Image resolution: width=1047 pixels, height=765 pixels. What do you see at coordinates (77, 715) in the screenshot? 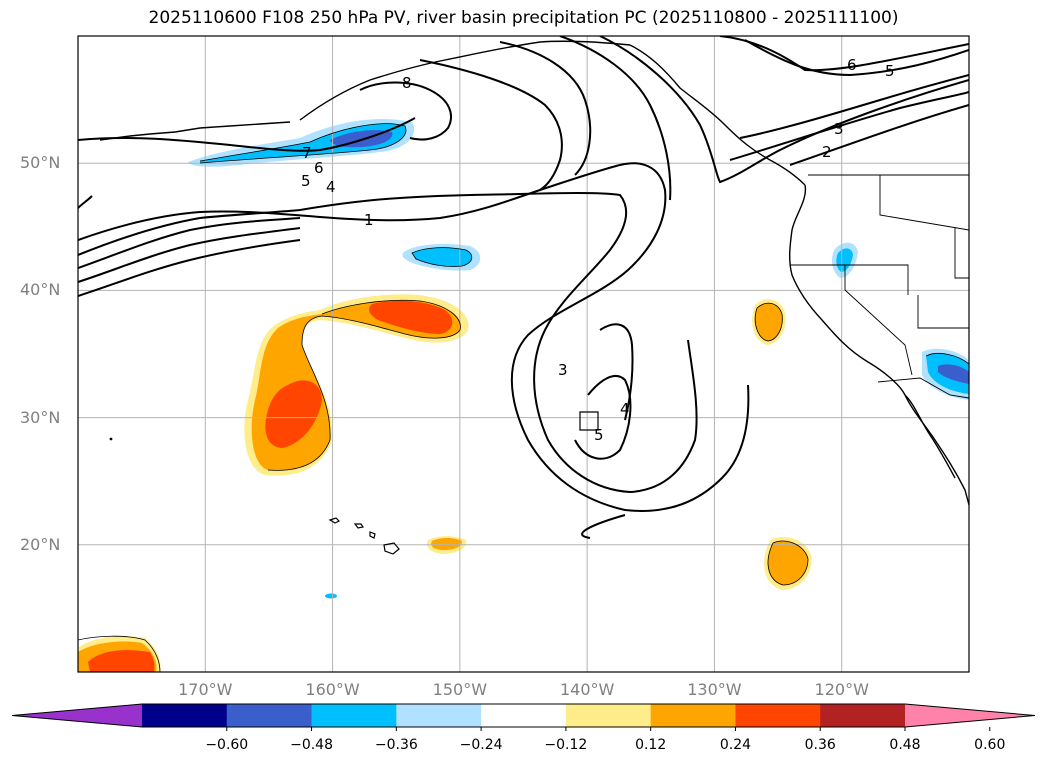
I see `colorbar-extend-low` at bounding box center [77, 715].